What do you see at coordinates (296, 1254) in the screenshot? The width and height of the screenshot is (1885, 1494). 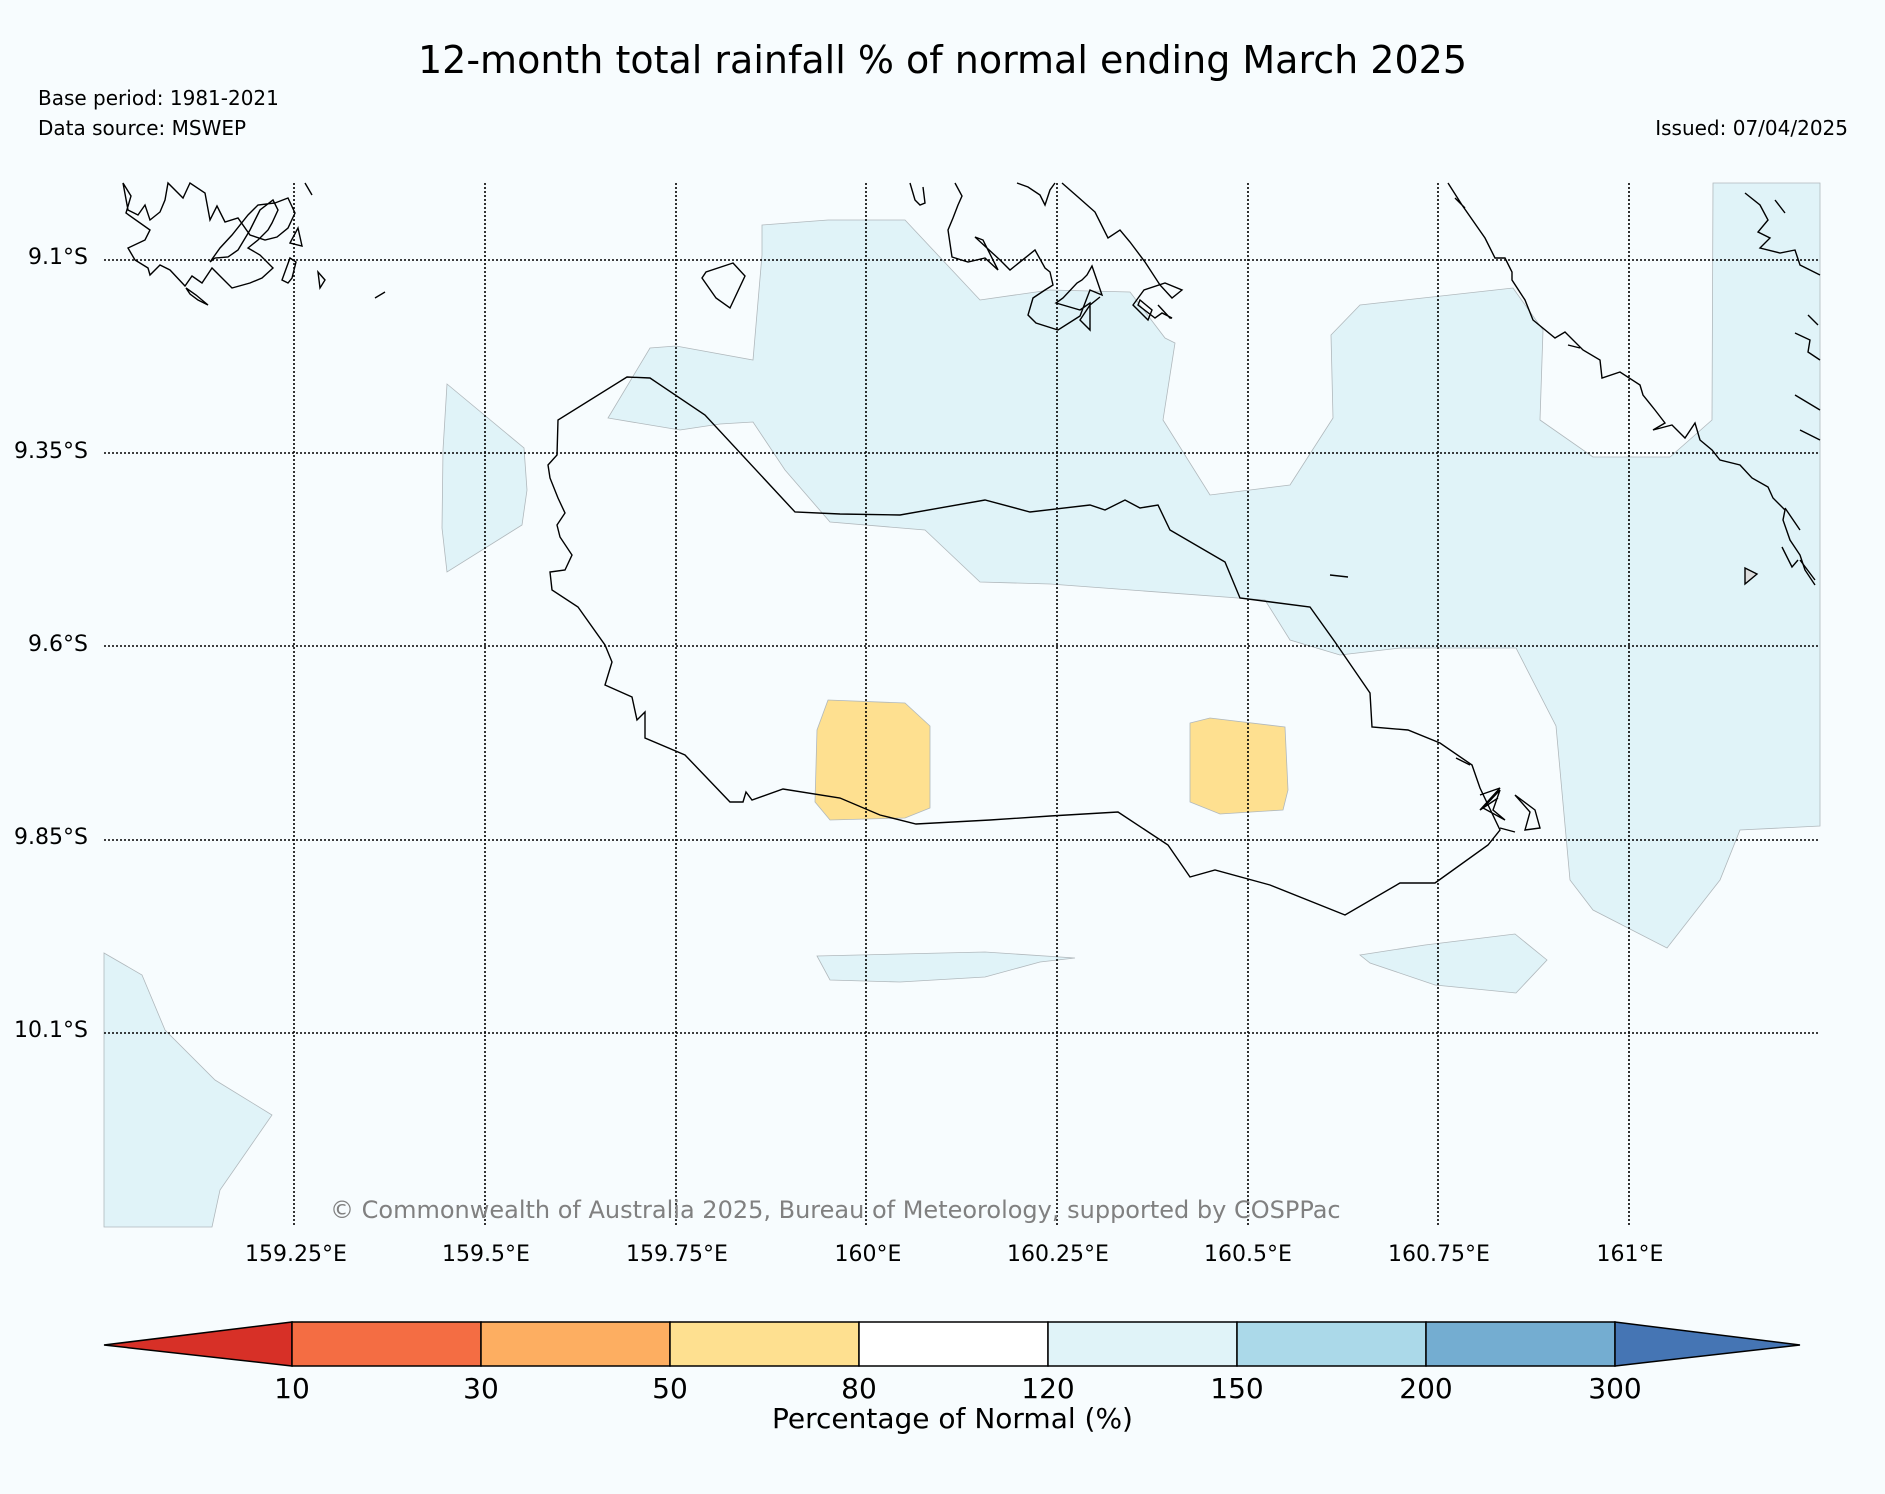 I see `lon-label: 159.25°E` at bounding box center [296, 1254].